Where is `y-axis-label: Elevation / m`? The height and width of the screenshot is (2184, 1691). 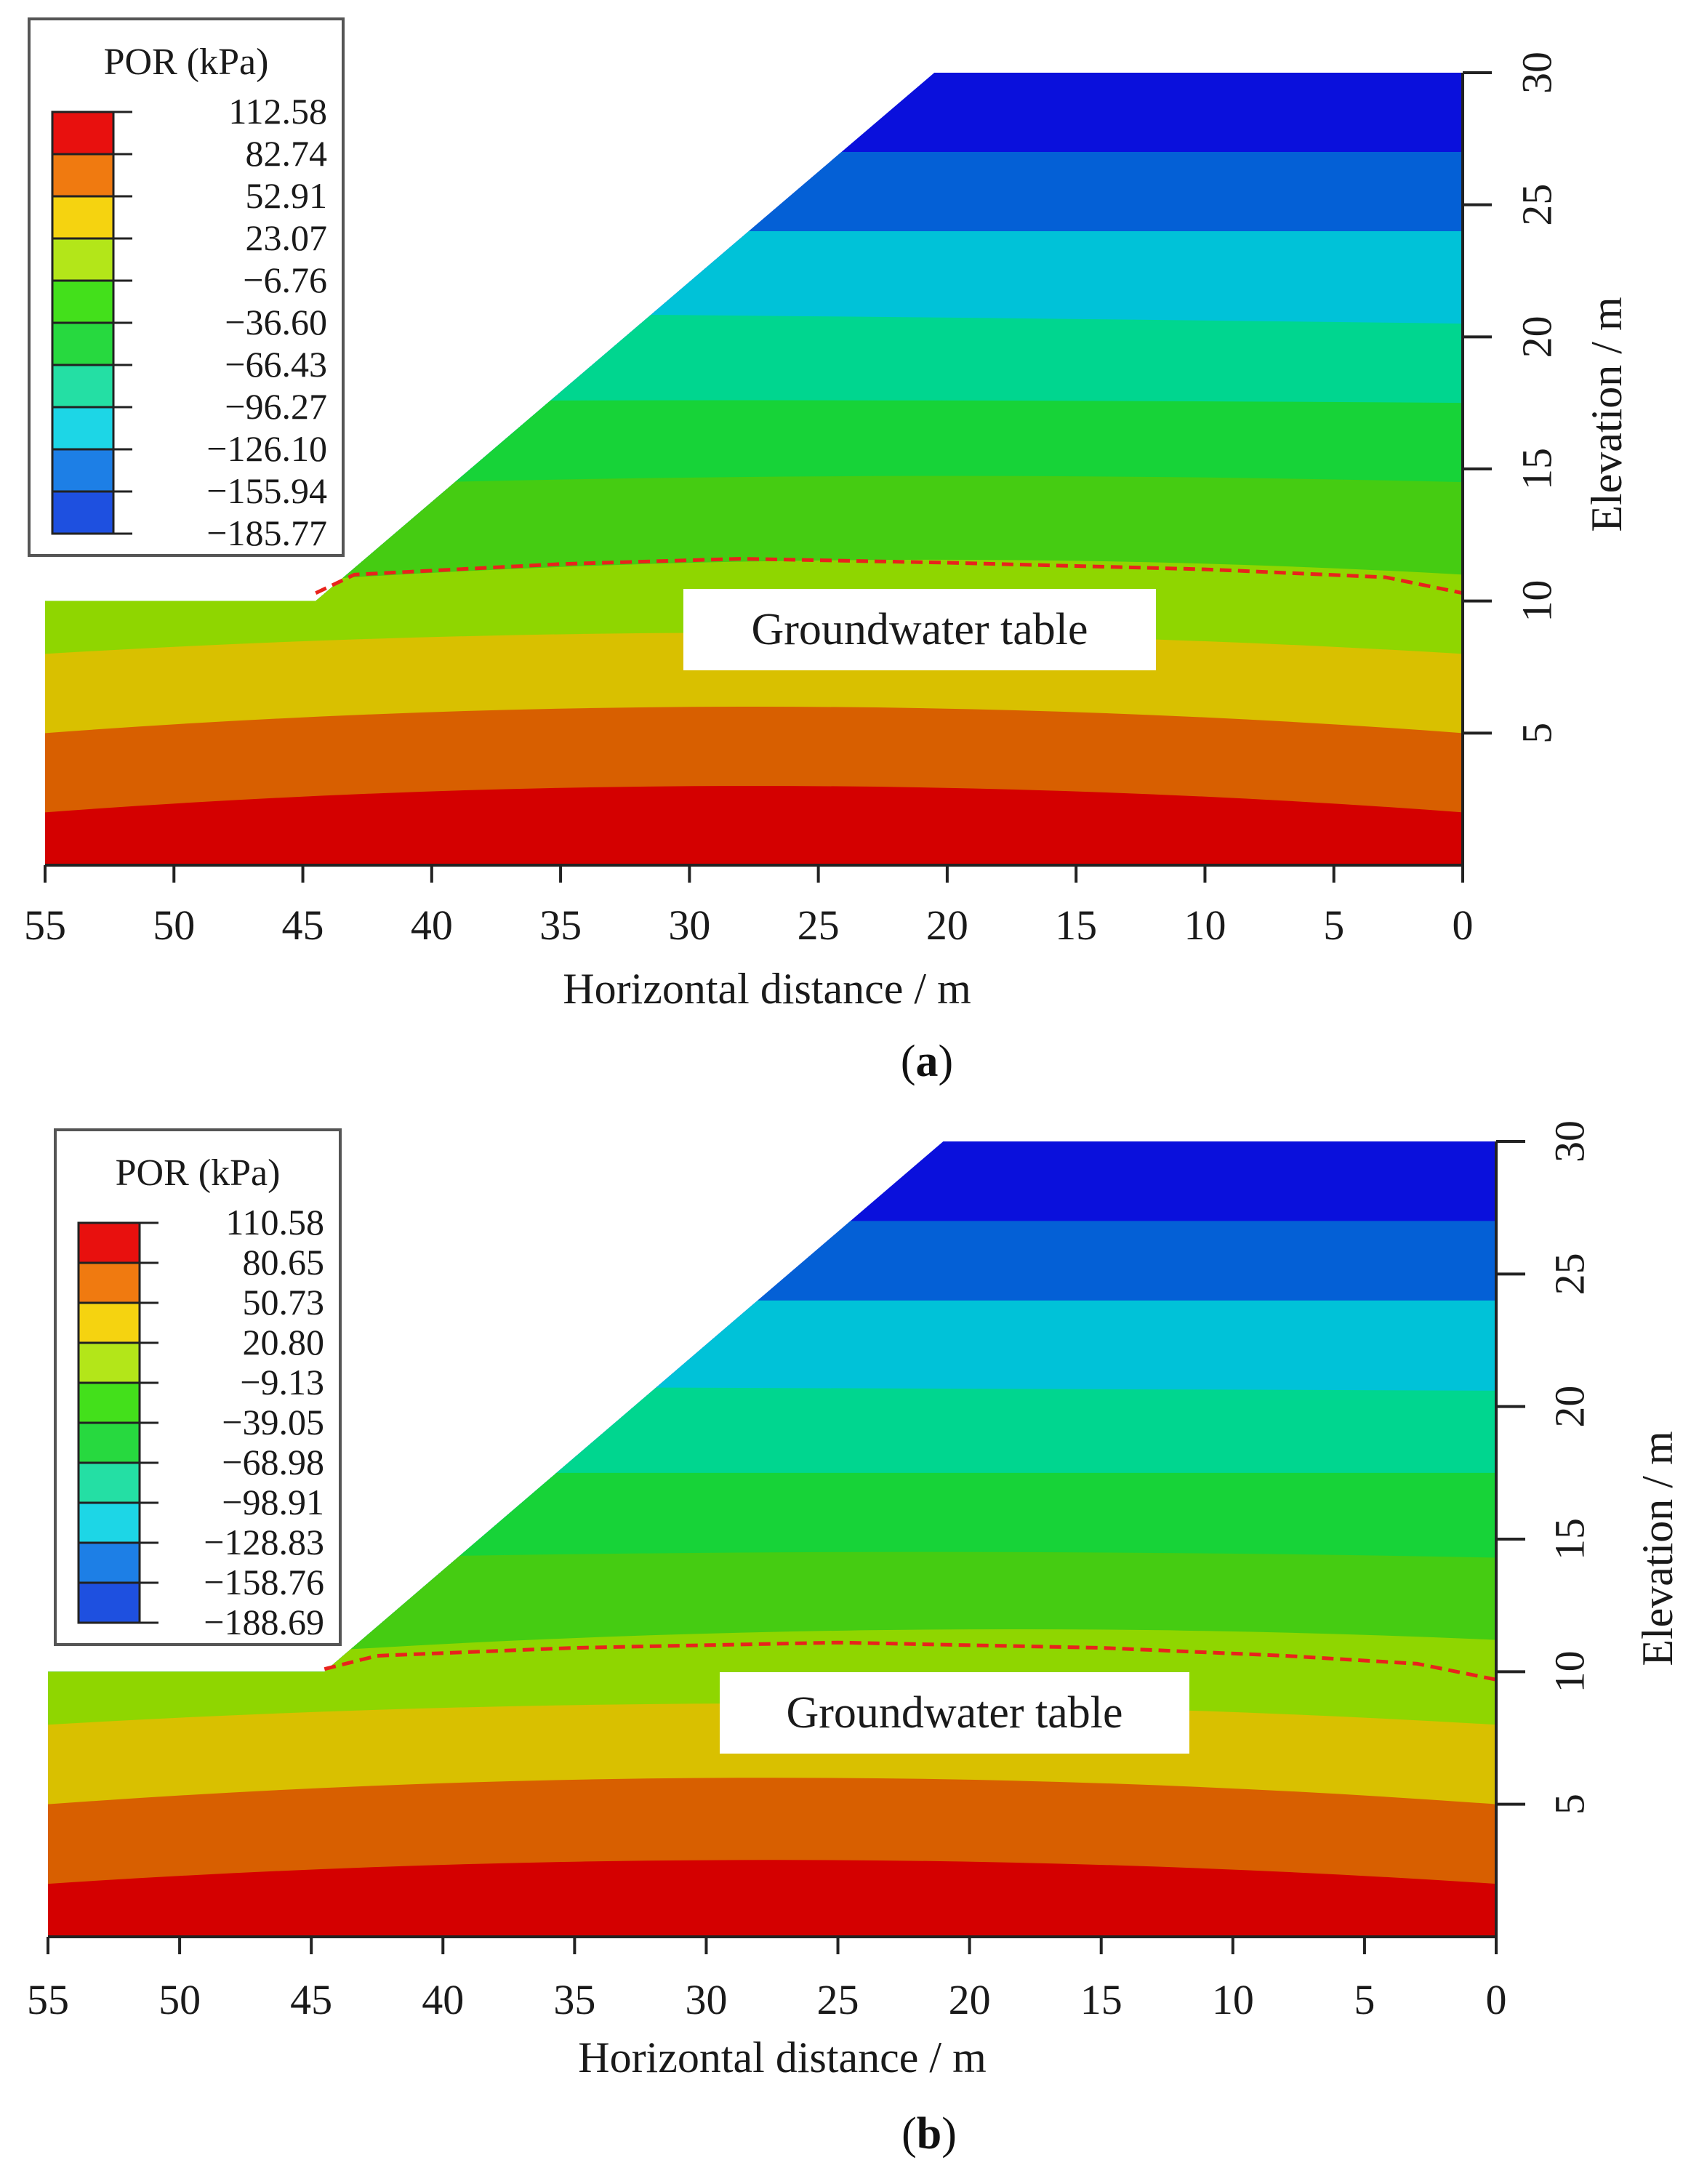 y-axis-label: Elevation / m is located at coordinates (1607, 414).